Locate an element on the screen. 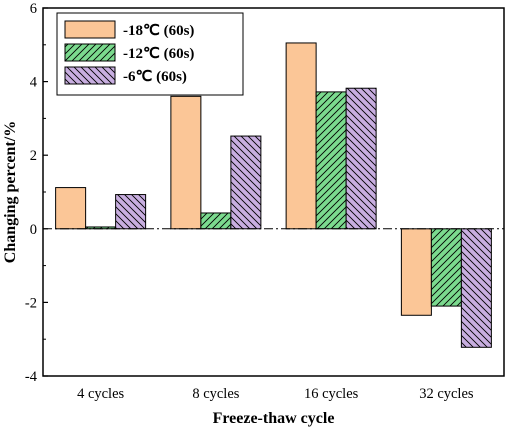 This screenshot has height=431, width=512. y-tick-label: 4 is located at coordinates (34, 83).